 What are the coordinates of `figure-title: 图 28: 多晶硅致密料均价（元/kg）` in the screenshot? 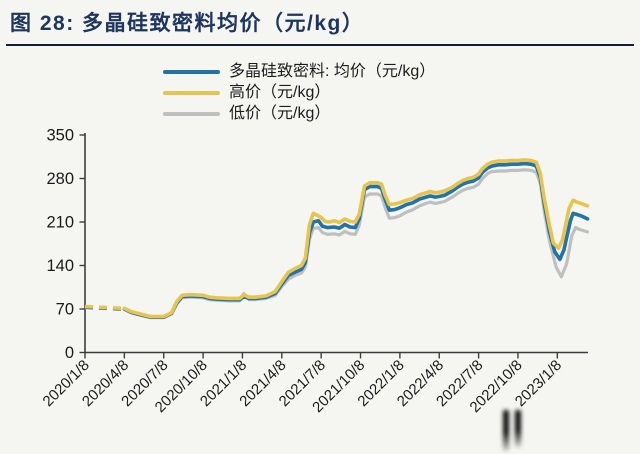 It's located at (187, 23).